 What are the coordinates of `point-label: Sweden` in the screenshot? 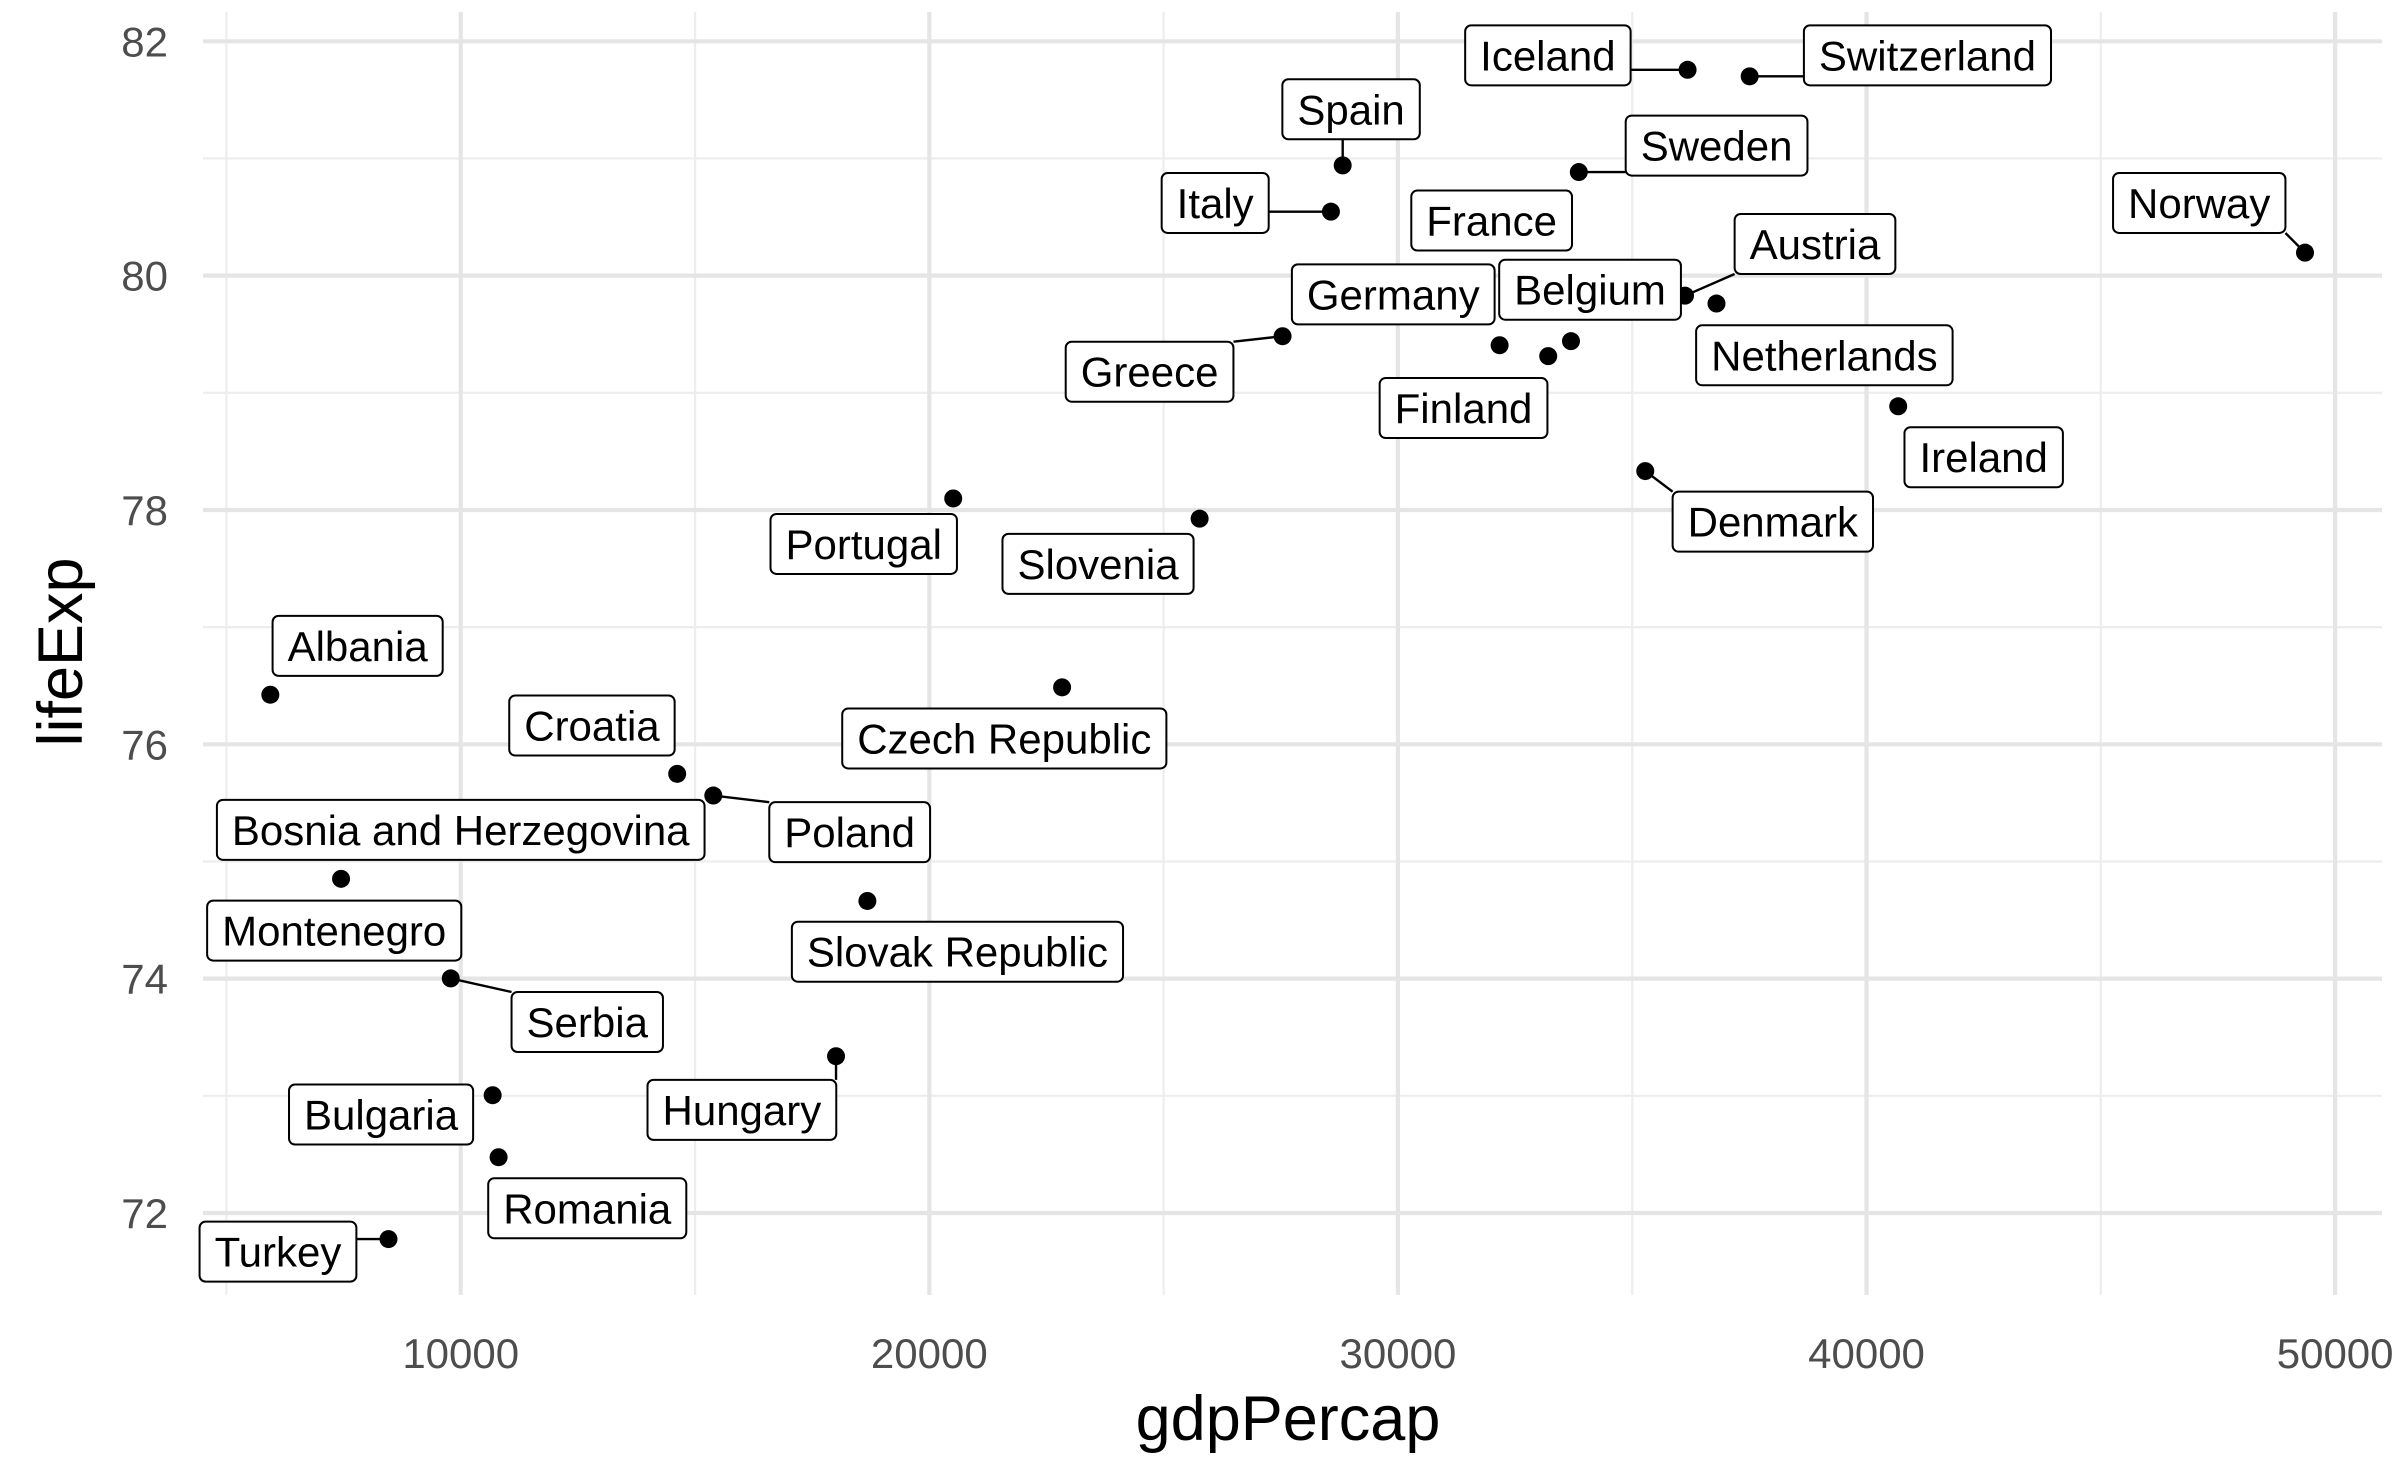 It's located at (1716, 145).